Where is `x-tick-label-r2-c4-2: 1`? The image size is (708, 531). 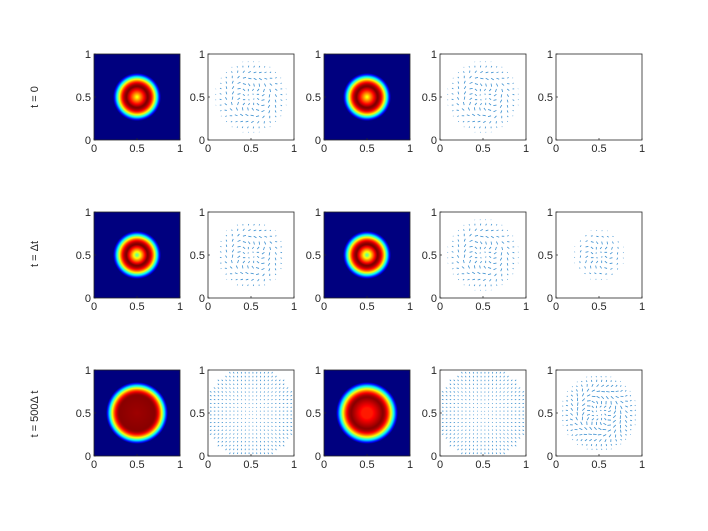 x-tick-label-r2-c4-2: 1 is located at coordinates (642, 465).